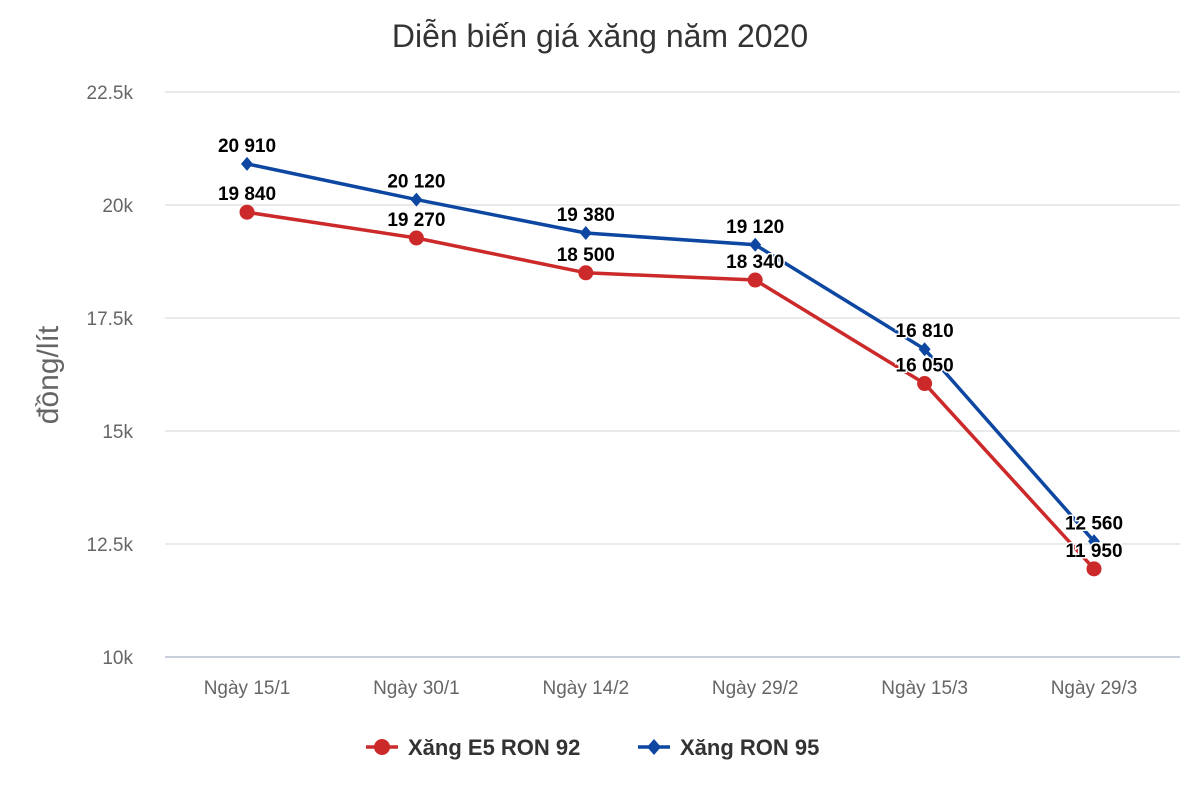 The height and width of the screenshot is (800, 1200). I want to click on y-tick-label: 12.5k, so click(110, 545).